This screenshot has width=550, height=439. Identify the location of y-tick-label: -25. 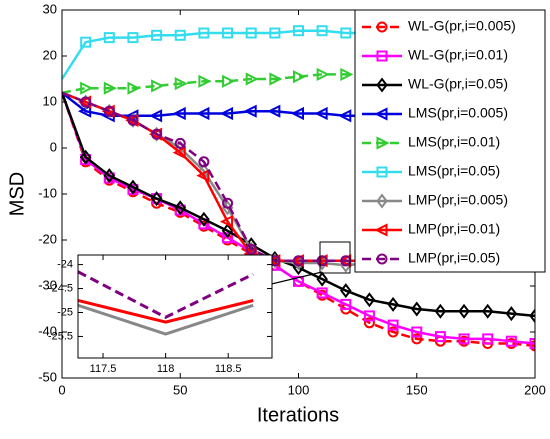
(65, 312).